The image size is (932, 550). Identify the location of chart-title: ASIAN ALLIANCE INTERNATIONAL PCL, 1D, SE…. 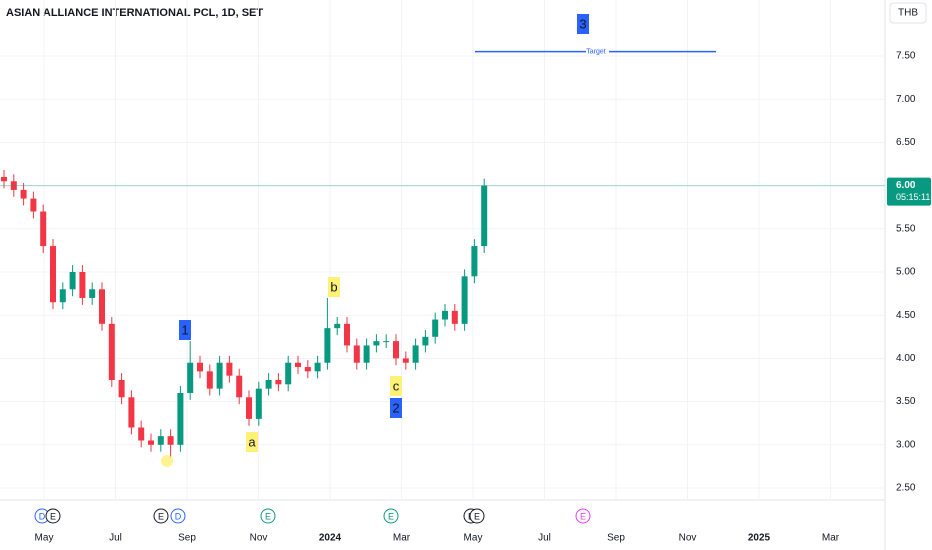
(134, 13).